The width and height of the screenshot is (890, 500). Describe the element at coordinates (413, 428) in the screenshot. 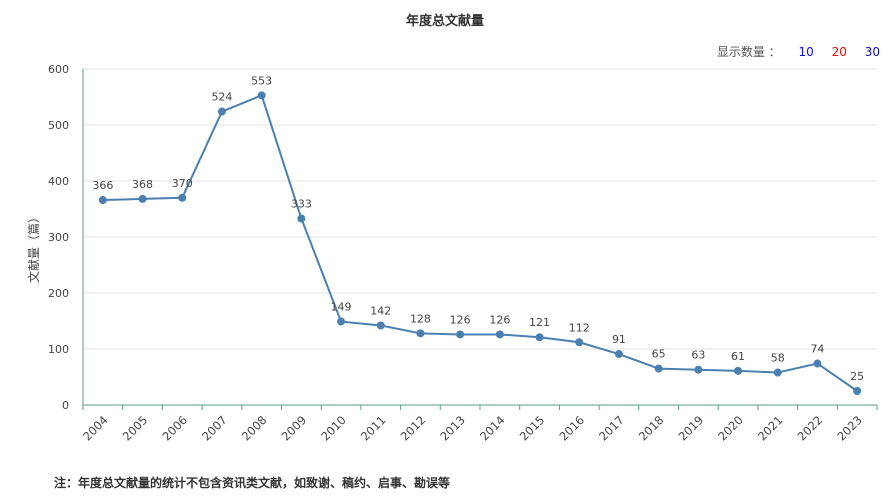

I see `x-tick-label: 2012` at that location.